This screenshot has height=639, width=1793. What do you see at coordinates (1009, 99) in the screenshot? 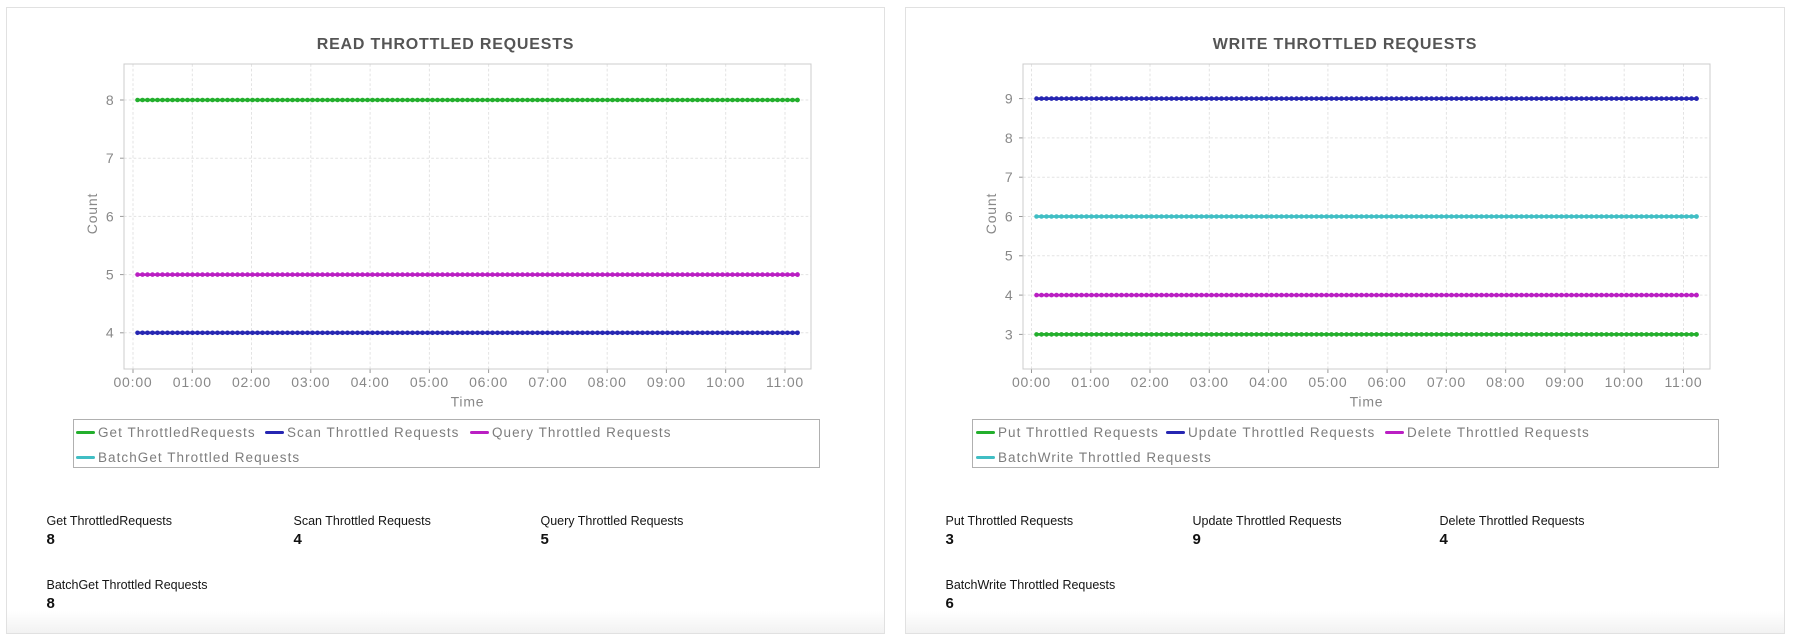
I see `svg-text: 9` at bounding box center [1009, 99].